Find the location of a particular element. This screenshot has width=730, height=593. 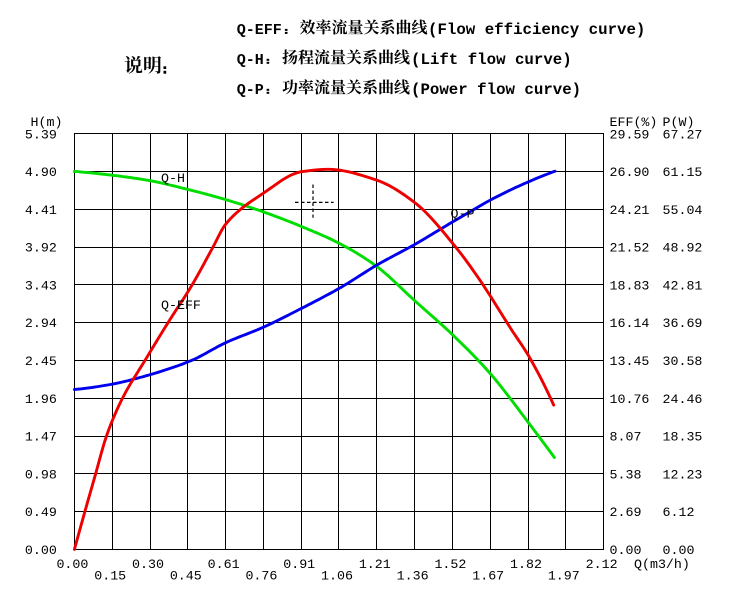

svg-text: 0.61 is located at coordinates (224, 564).